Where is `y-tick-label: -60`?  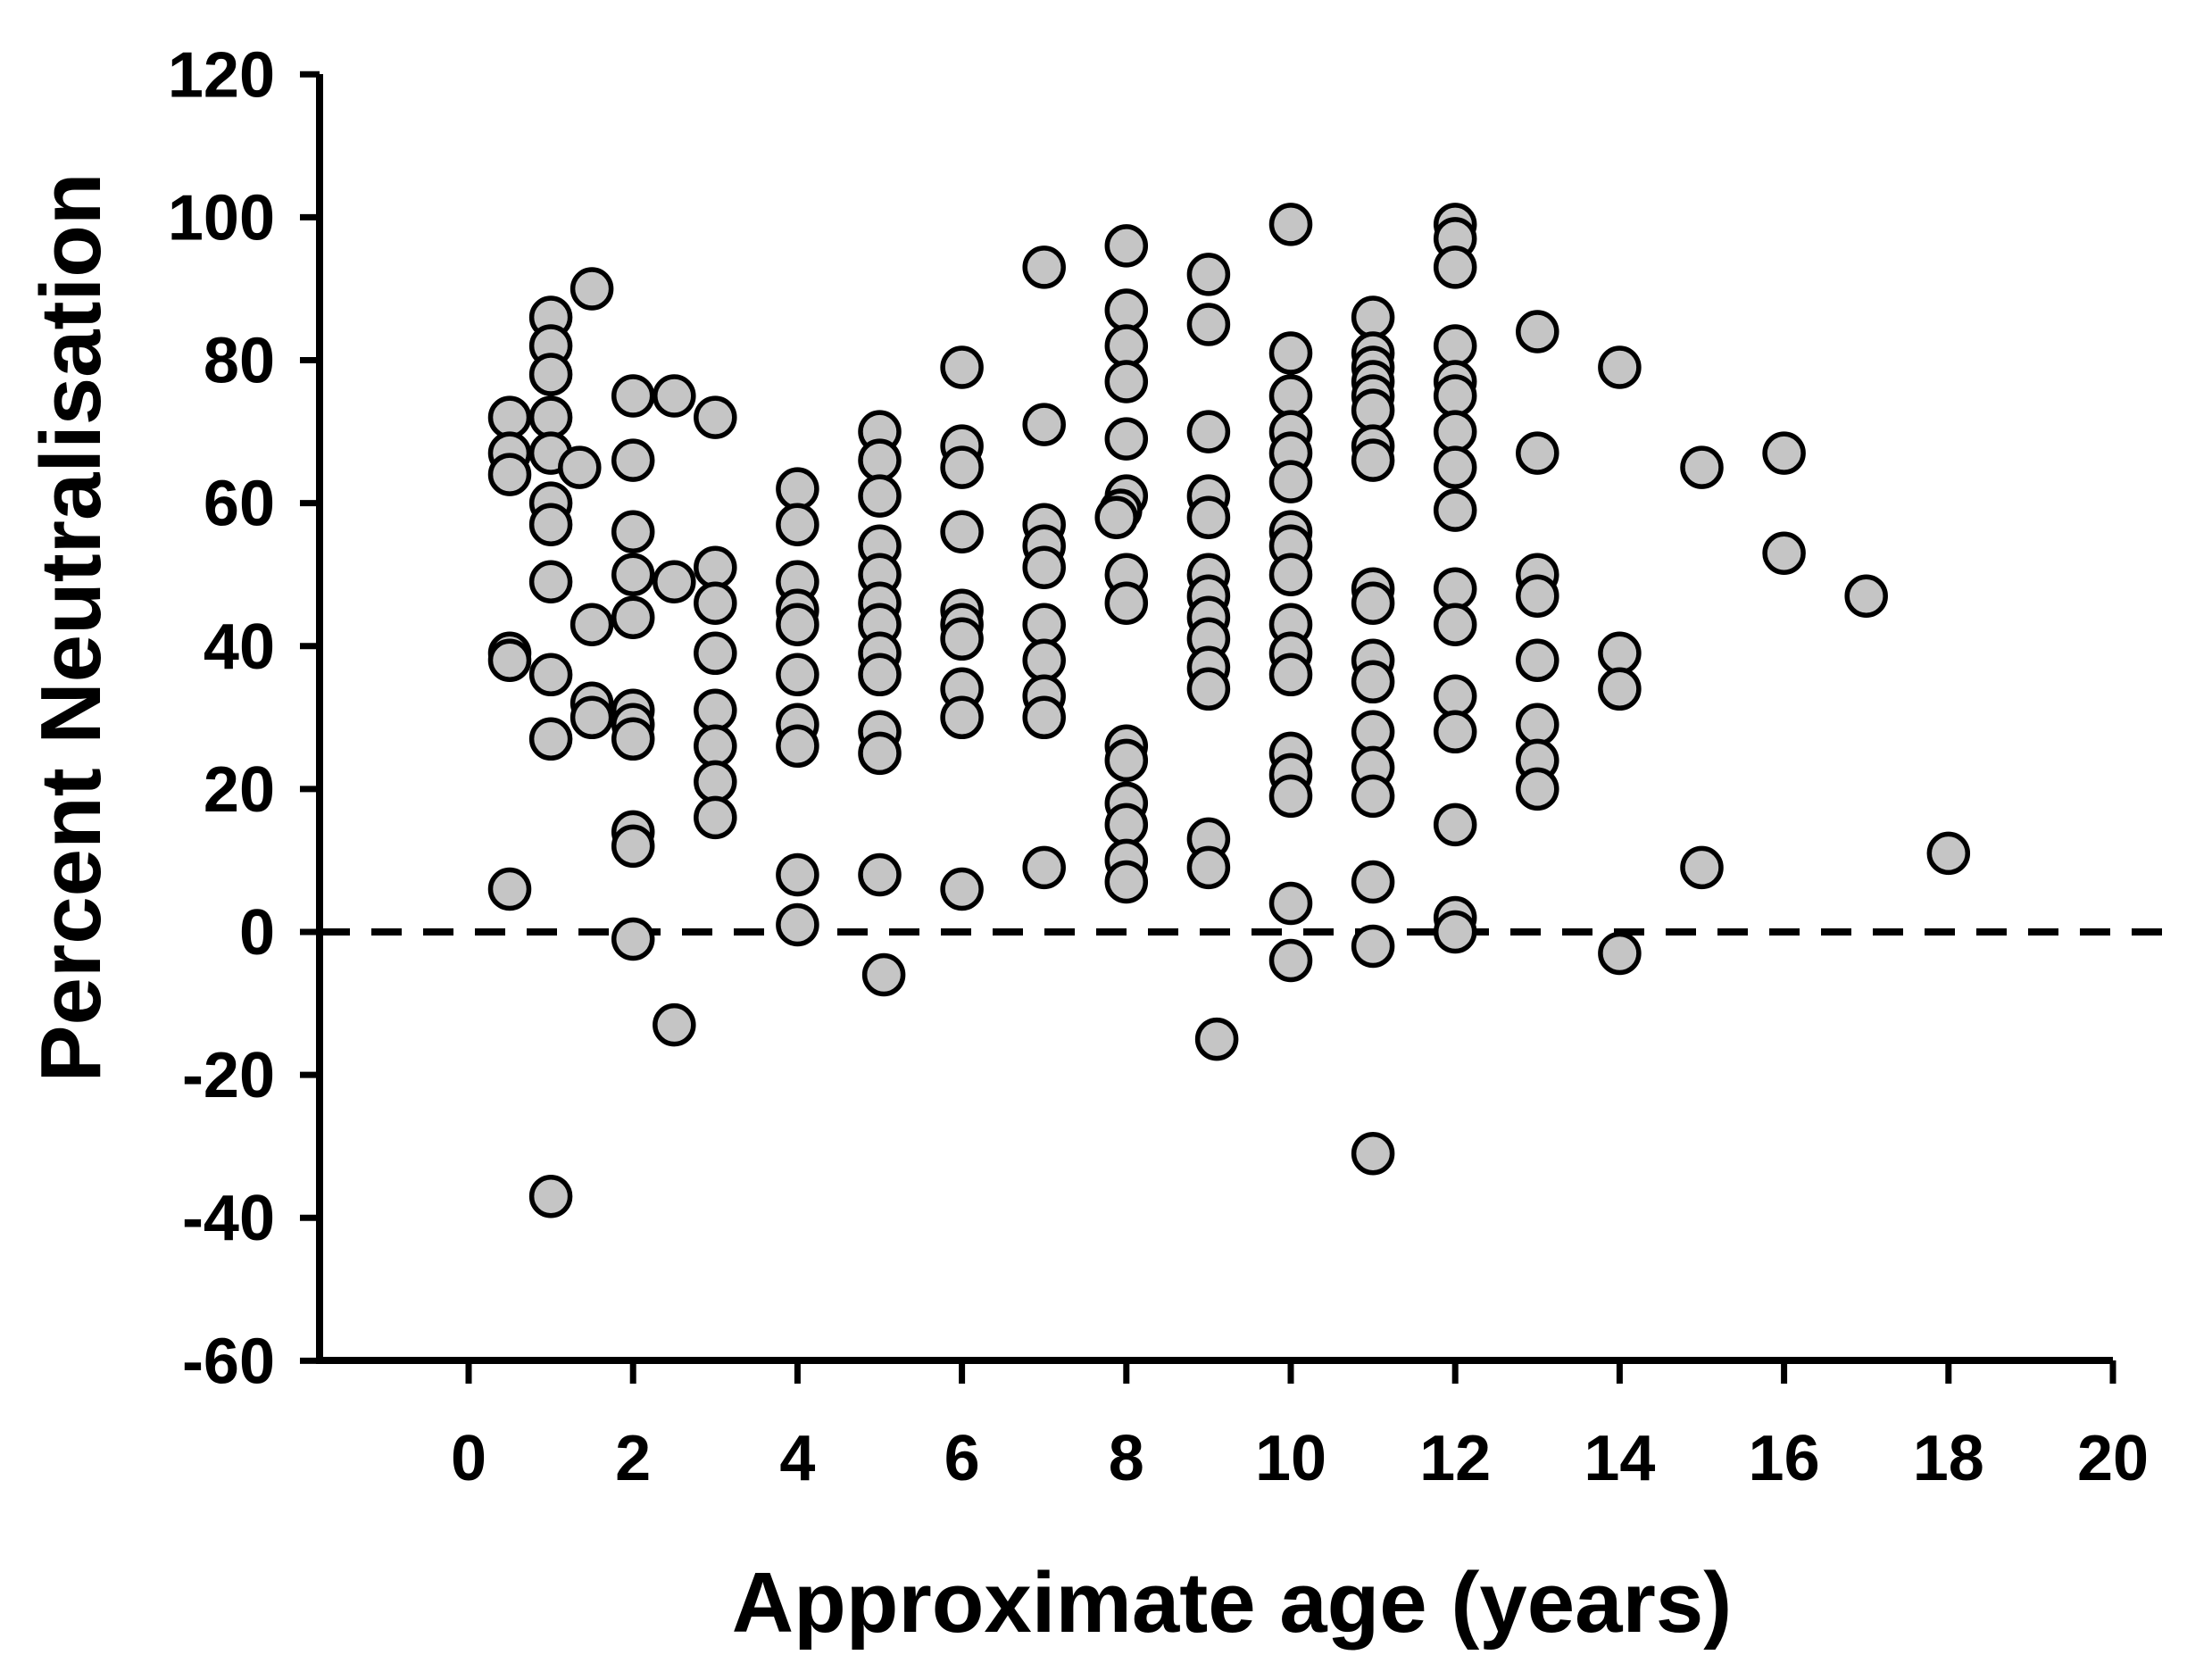 y-tick-label: -60 is located at coordinates (229, 1361).